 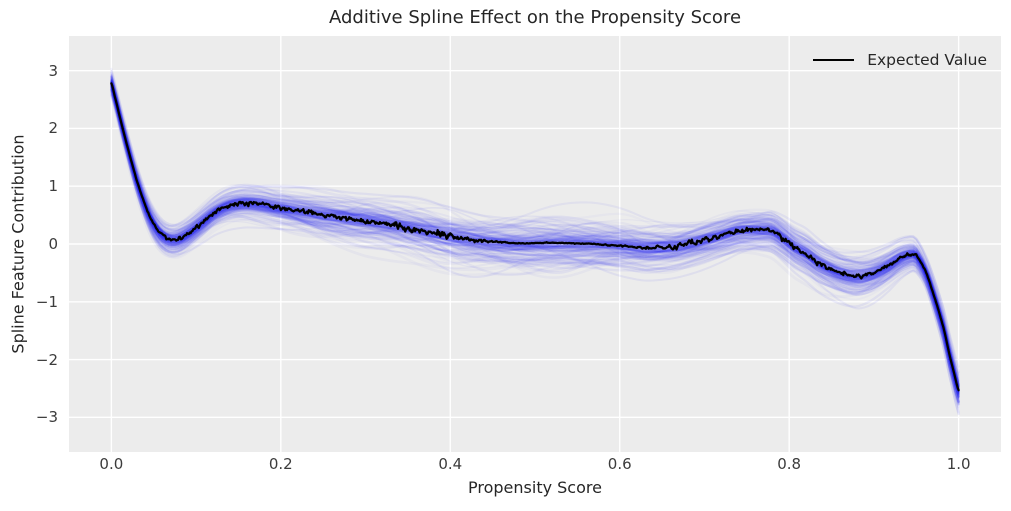 I want to click on x-tick-label: 0.8, so click(x=789, y=464).